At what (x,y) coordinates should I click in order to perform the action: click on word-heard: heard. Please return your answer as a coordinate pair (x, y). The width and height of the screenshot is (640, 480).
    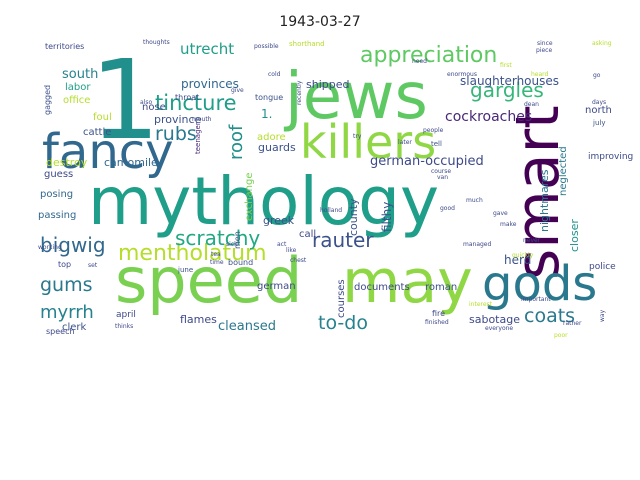
    Looking at the image, I should click on (540, 74).